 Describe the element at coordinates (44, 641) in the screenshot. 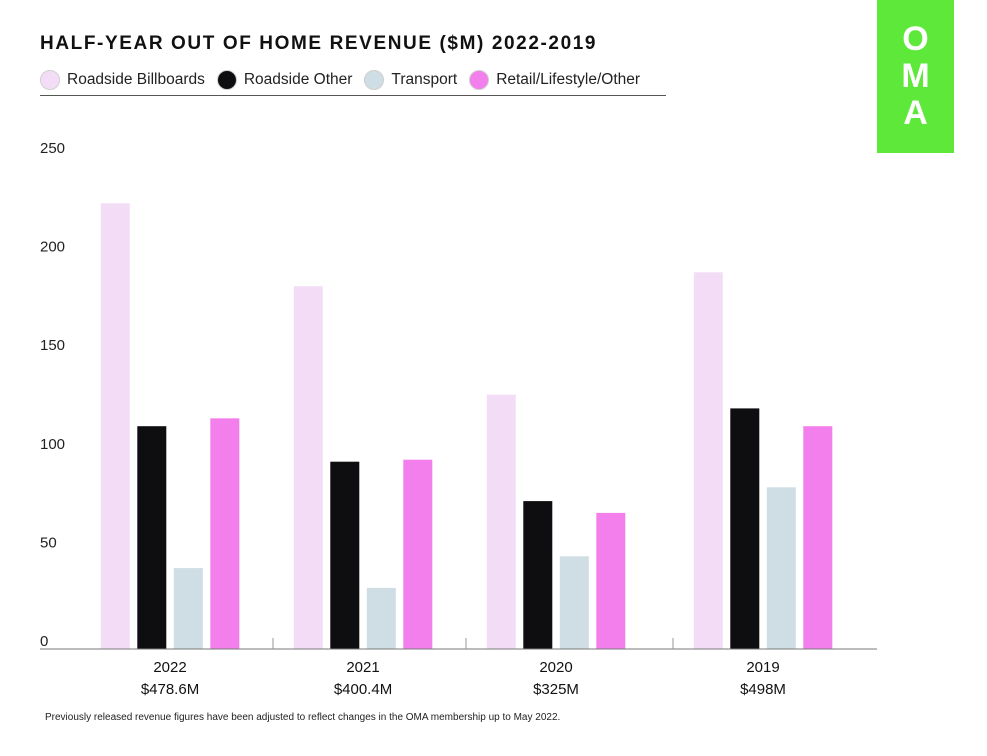

I see `y-tick-label-0: 0` at that location.